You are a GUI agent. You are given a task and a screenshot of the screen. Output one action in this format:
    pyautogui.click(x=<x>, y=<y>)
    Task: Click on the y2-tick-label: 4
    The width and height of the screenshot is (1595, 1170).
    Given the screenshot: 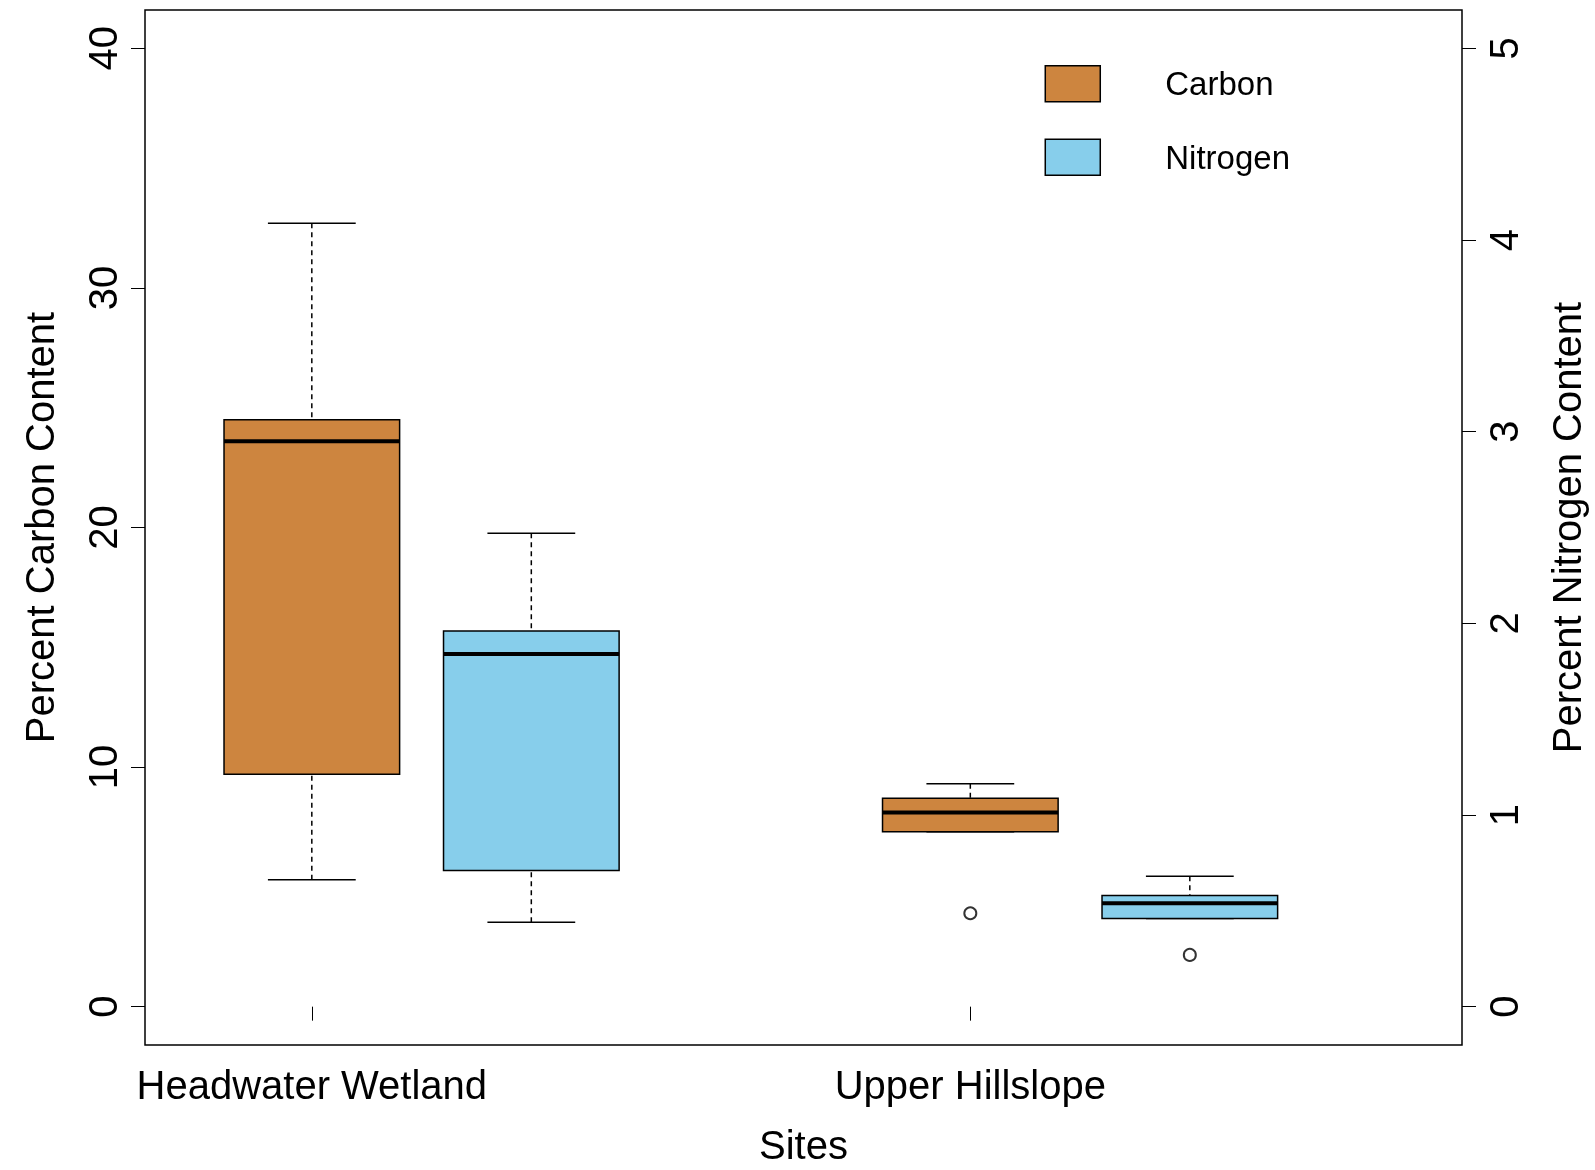 What is the action you would take?
    pyautogui.click(x=1504, y=240)
    